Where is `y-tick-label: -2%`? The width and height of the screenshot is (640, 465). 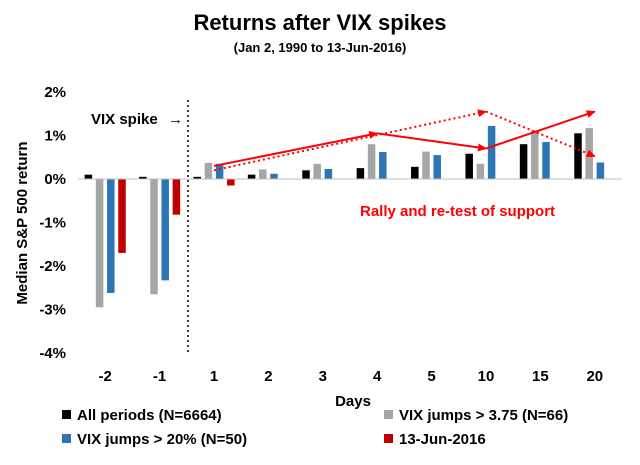
y-tick-label: -2% is located at coordinates (52, 266).